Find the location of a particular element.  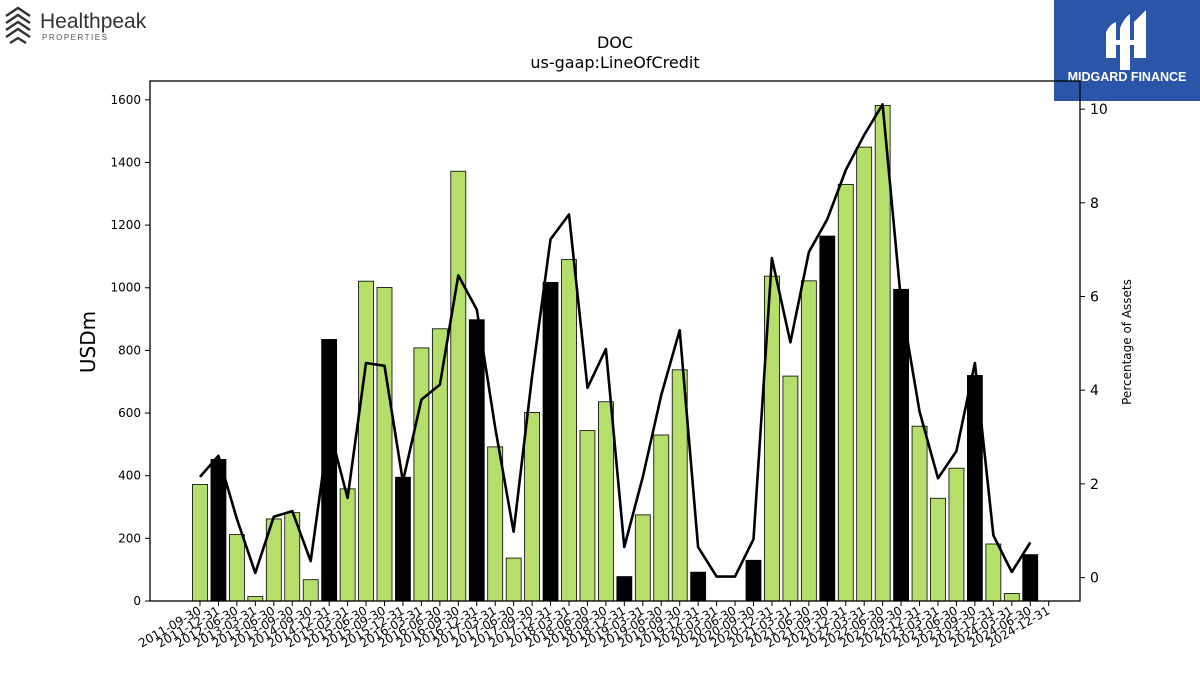

y-tick-label: 800 is located at coordinates (129, 350).